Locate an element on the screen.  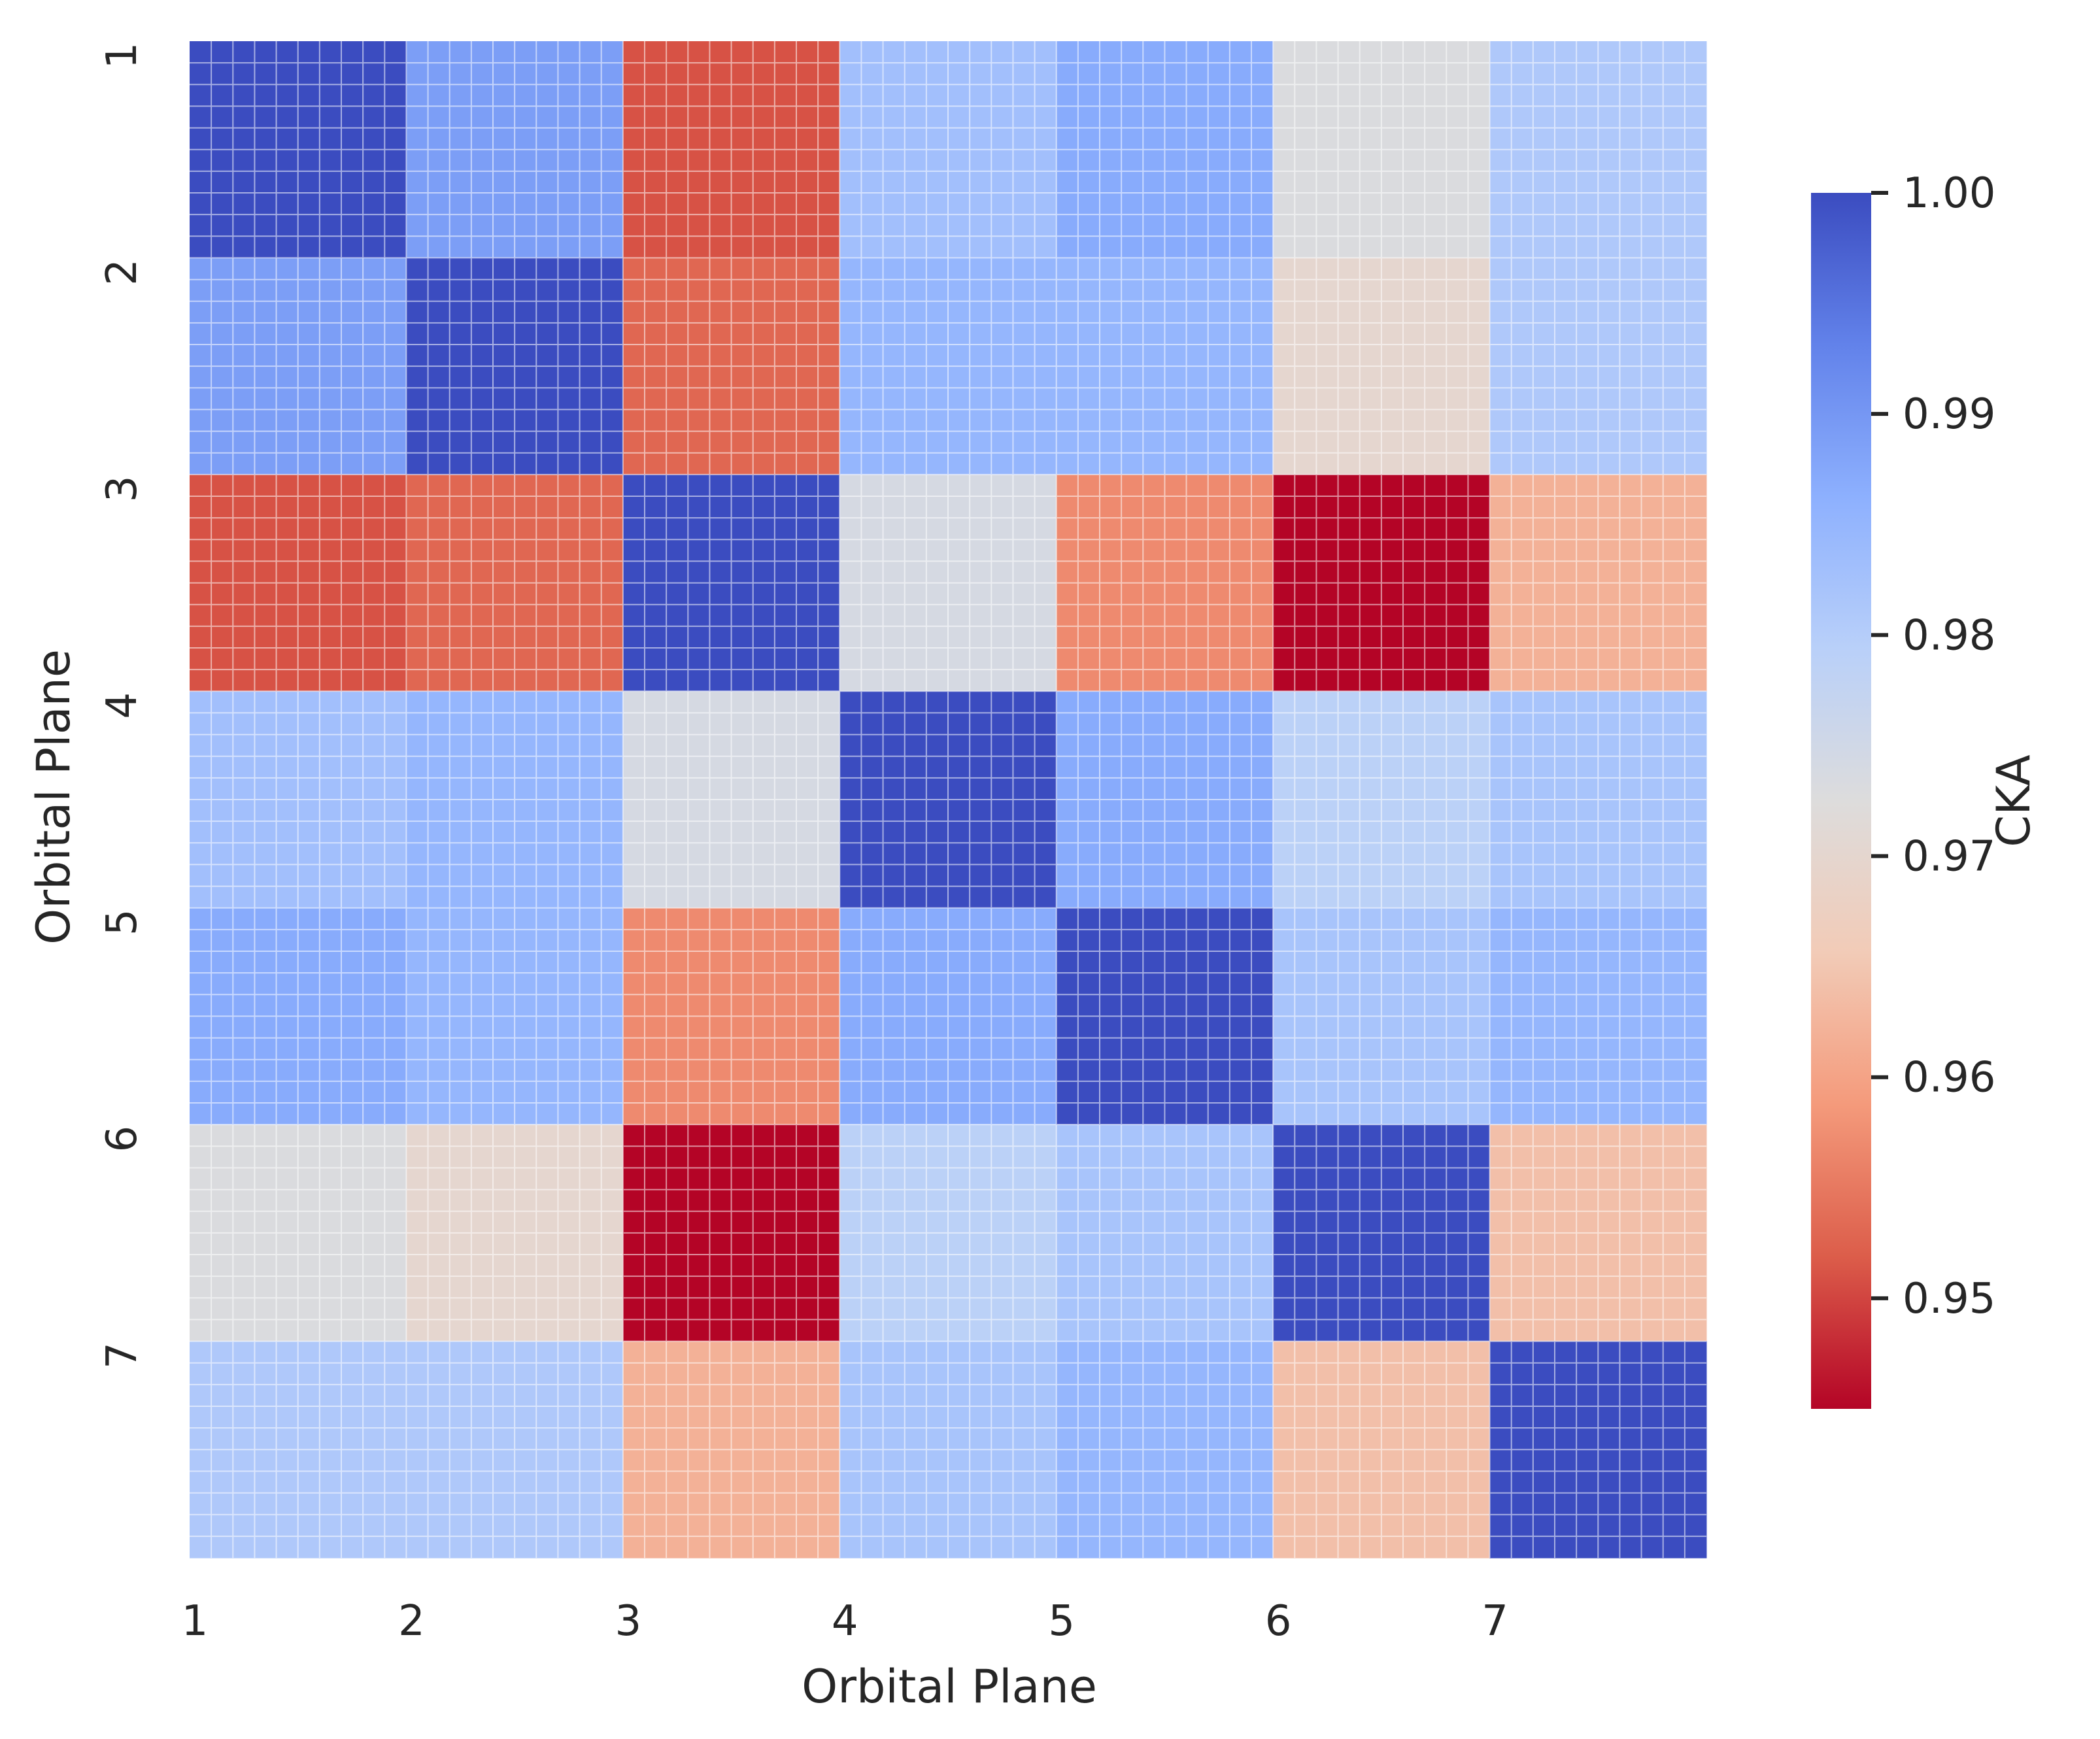
y-tick-label-1: 1 is located at coordinates (122, 55).